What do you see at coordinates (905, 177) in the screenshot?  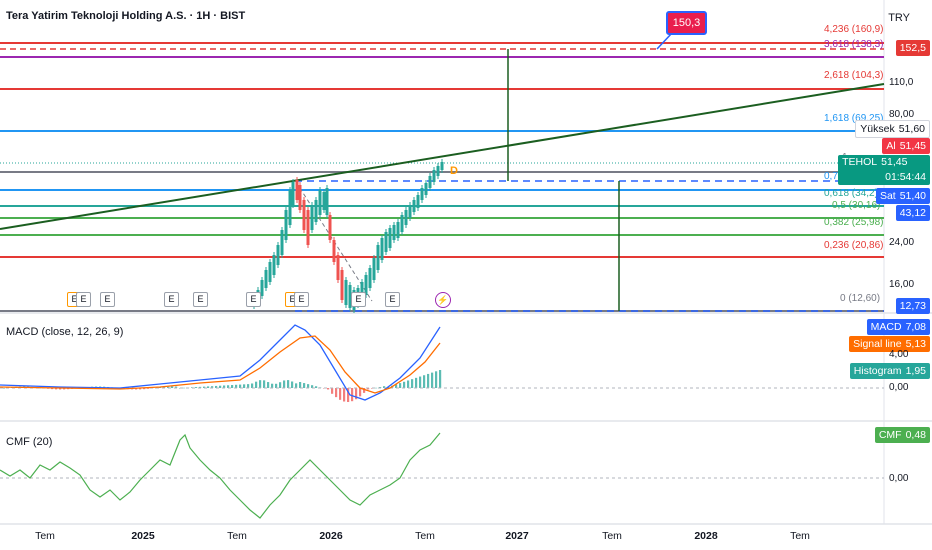 I see `bar-countdown: 01:54:44` at bounding box center [905, 177].